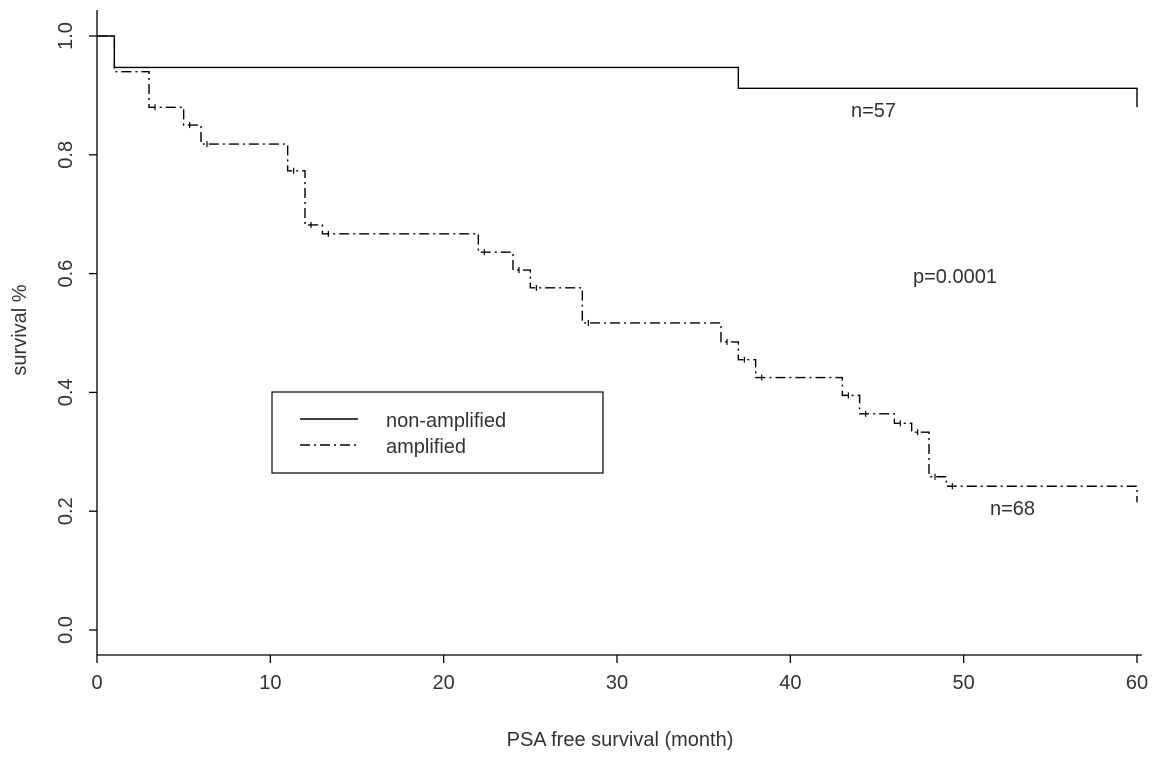 Image resolution: width=1172 pixels, height=758 pixels. I want to click on legend-box, so click(437, 432).